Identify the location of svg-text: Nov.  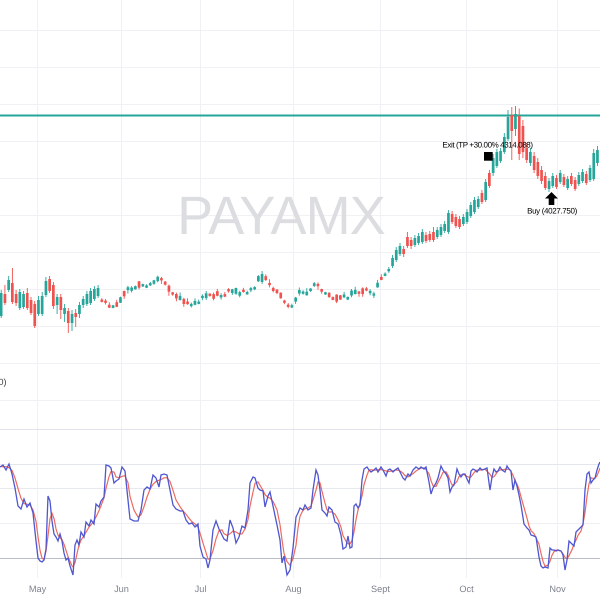
(557, 589).